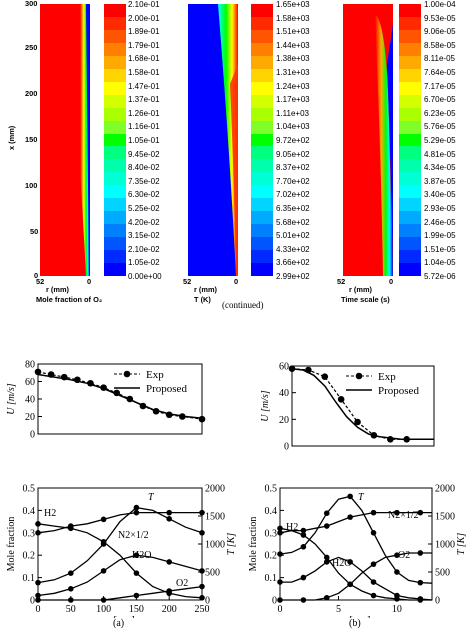  Describe the element at coordinates (207, 601) in the screenshot. I see `y2-tick-label: 0` at that location.